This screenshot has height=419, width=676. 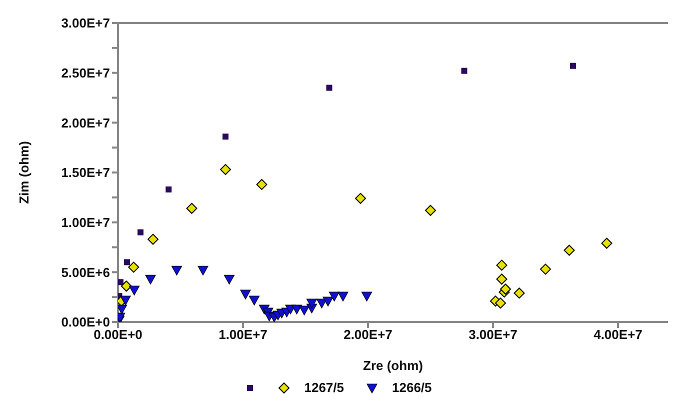 I want to click on y-tick-label: 0.00E+0, so click(x=85, y=322).